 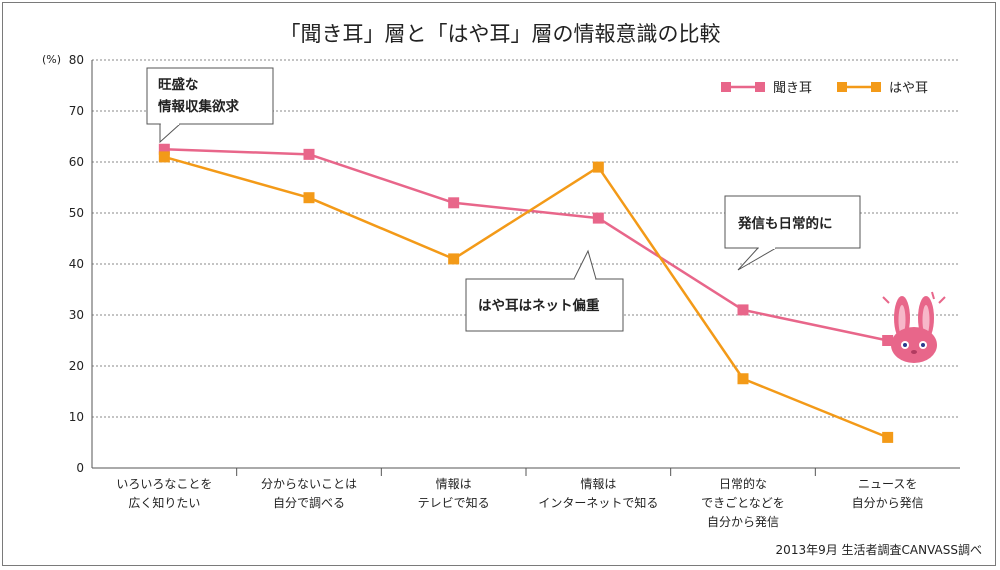 I want to click on y-tick-label: 70, so click(x=76, y=111).